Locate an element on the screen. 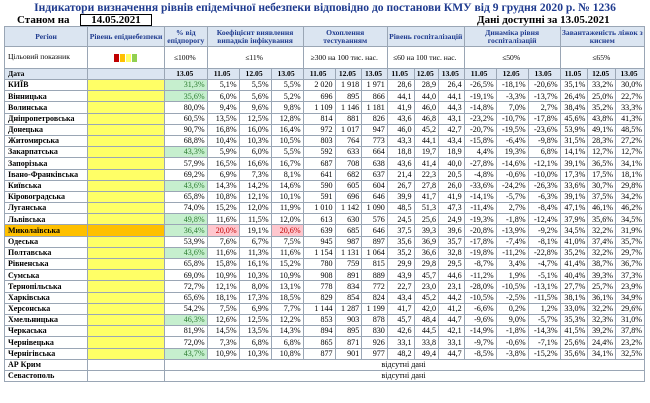  coef-cell: 11,6% is located at coordinates (223, 219).